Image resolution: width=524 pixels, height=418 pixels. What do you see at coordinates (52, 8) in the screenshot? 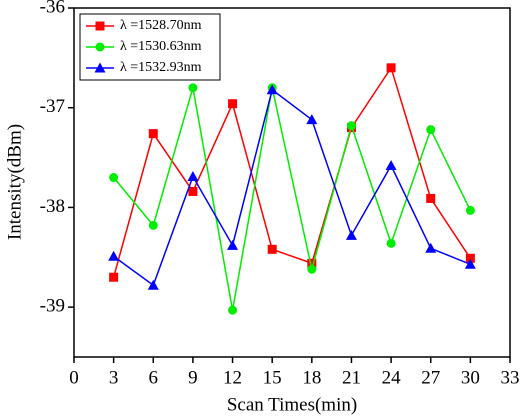
I see `y-tick-label: -36` at bounding box center [52, 8].